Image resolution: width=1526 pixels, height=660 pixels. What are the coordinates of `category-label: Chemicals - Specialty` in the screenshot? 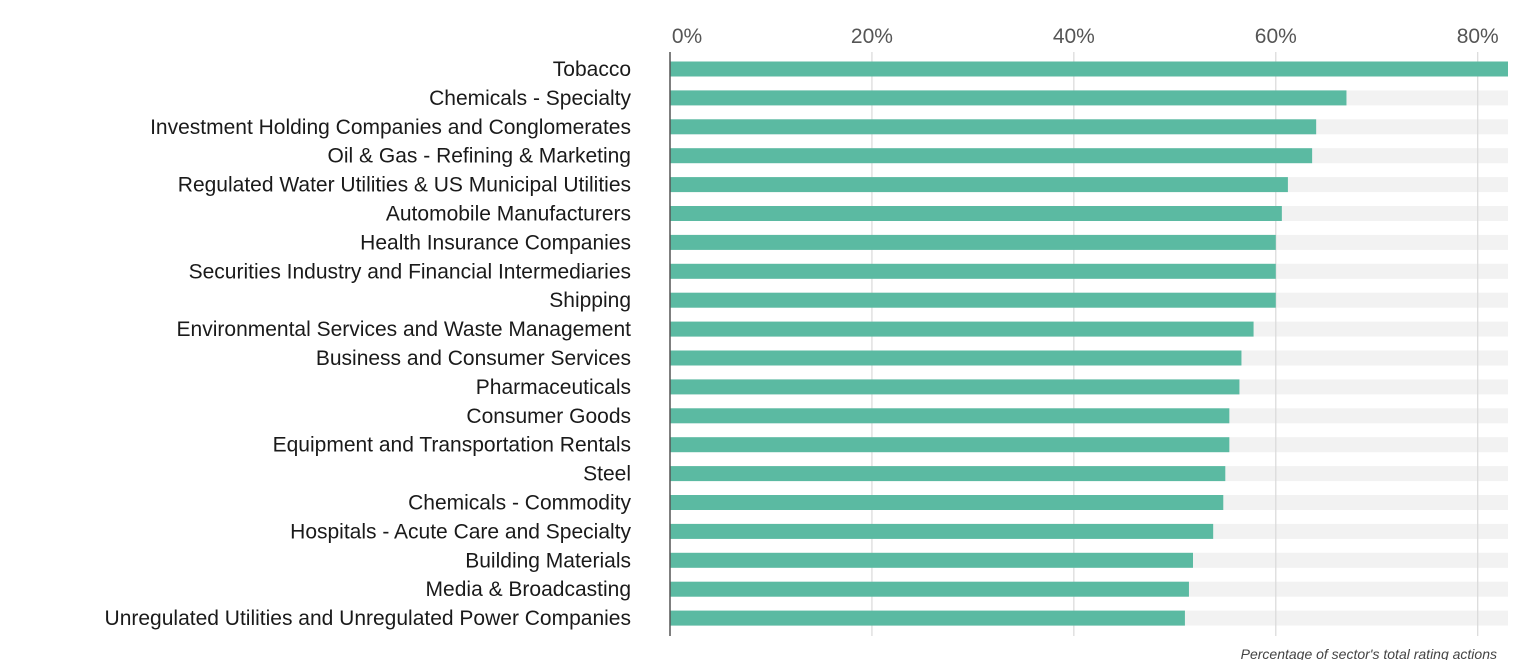 It's located at (530, 98).